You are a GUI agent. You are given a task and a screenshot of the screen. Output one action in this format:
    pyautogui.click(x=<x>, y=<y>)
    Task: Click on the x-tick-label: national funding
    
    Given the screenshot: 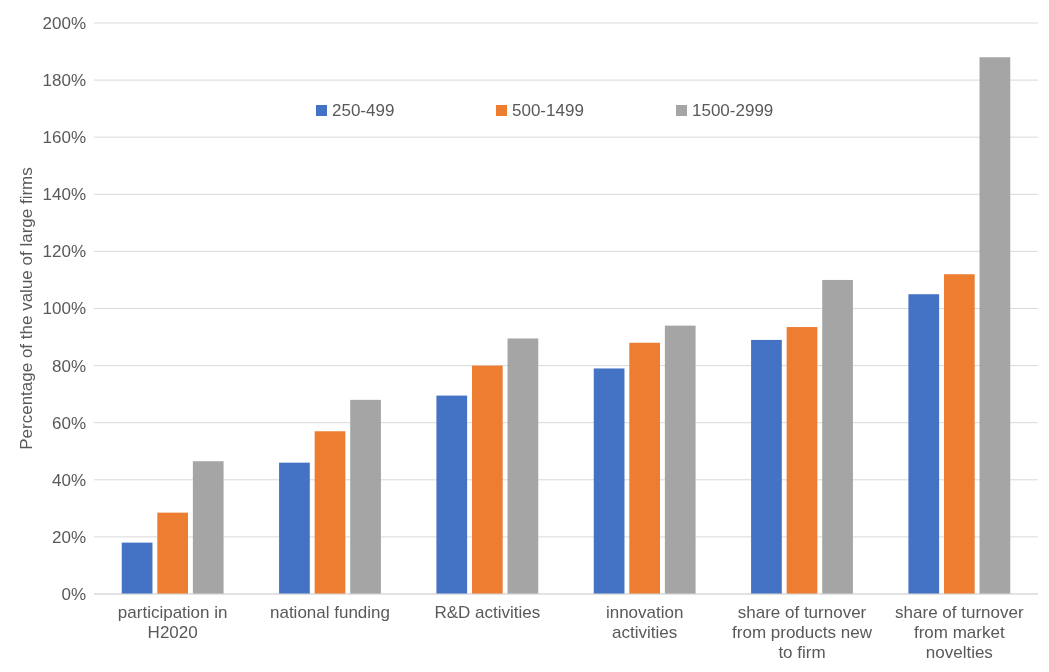 What is the action you would take?
    pyautogui.click(x=330, y=612)
    